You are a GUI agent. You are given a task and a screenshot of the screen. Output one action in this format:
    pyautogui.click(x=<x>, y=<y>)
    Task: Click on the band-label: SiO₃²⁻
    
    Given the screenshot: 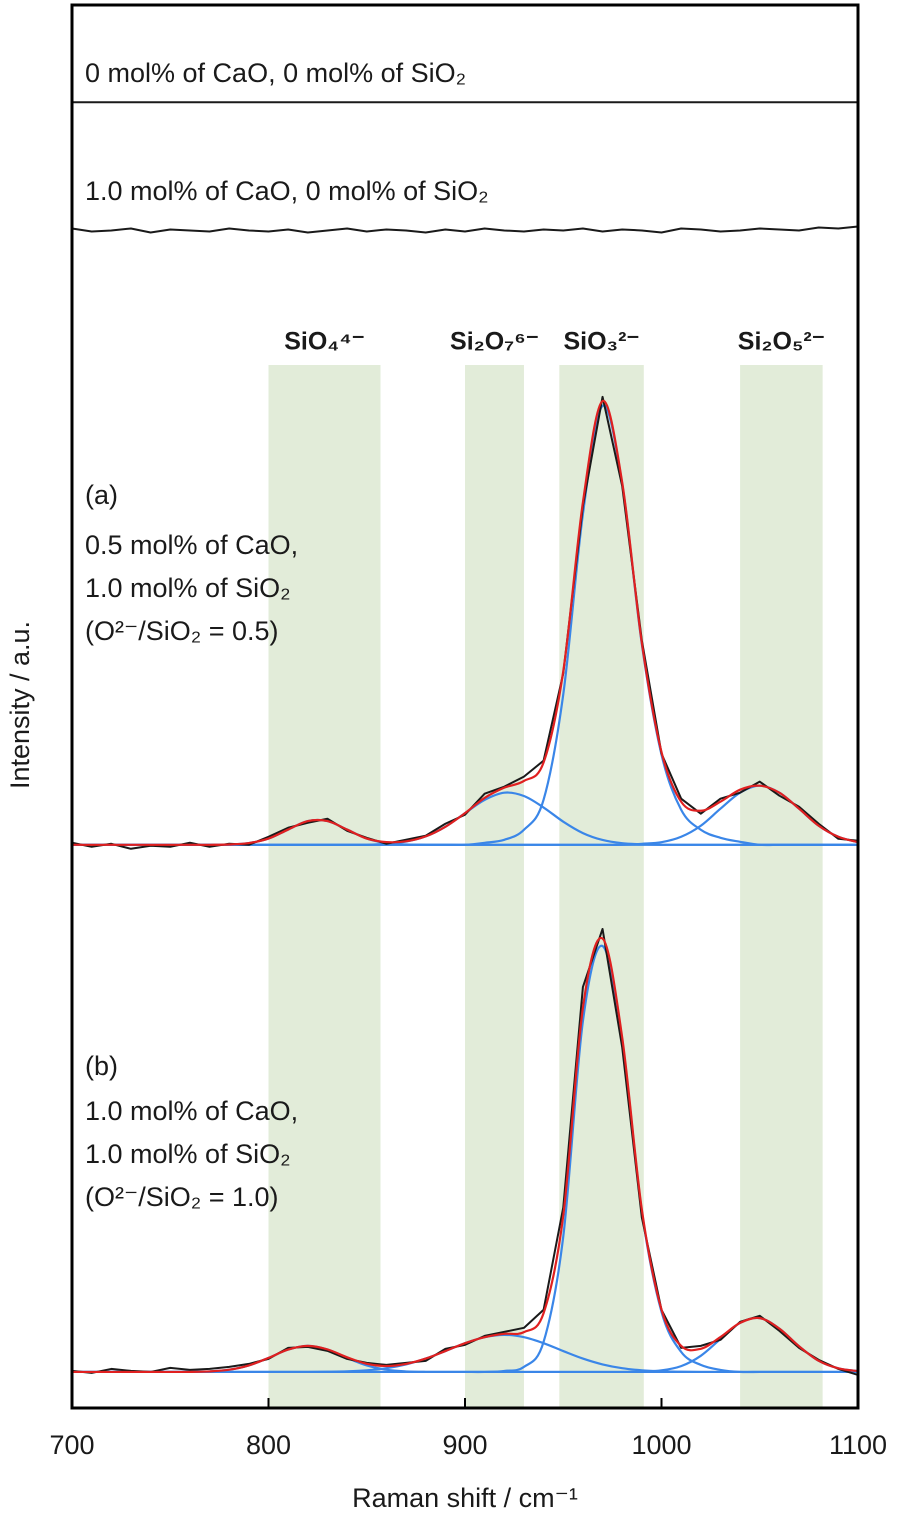 What is the action you would take?
    pyautogui.click(x=601, y=342)
    